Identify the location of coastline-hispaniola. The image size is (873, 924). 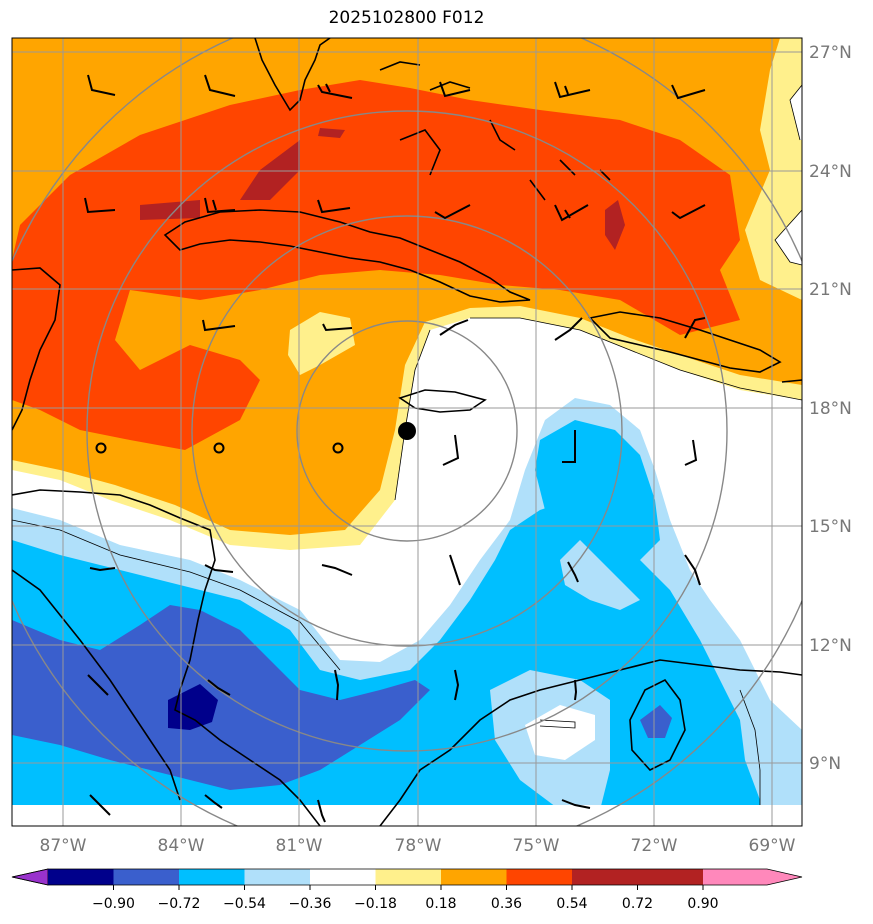
(685, 342).